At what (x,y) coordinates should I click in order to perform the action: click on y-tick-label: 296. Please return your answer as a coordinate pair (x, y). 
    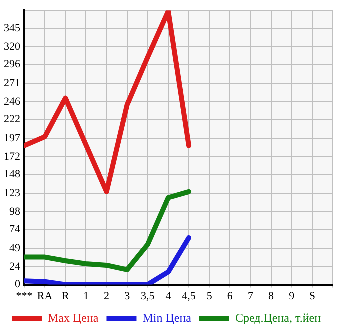
    Looking at the image, I should click on (12, 64).